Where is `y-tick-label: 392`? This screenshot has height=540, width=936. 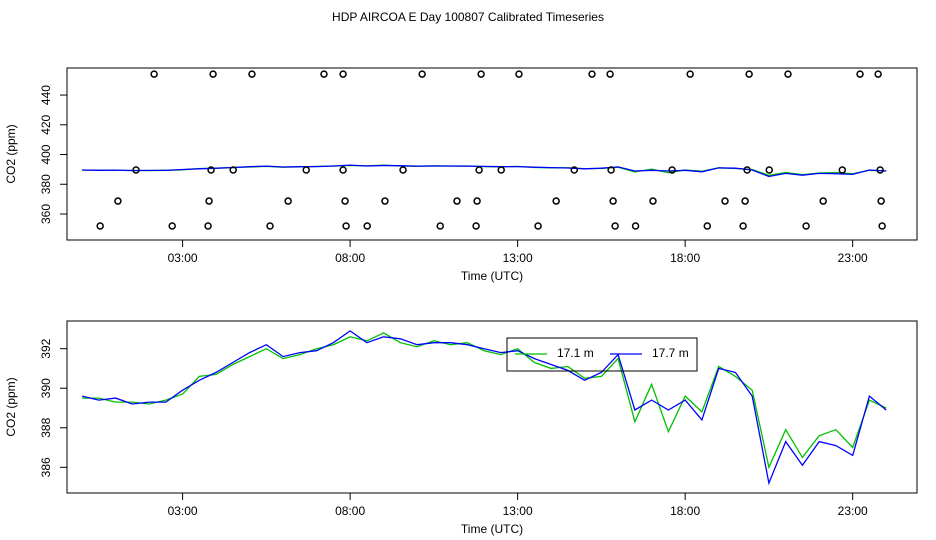 y-tick-label: 392 is located at coordinates (46, 348).